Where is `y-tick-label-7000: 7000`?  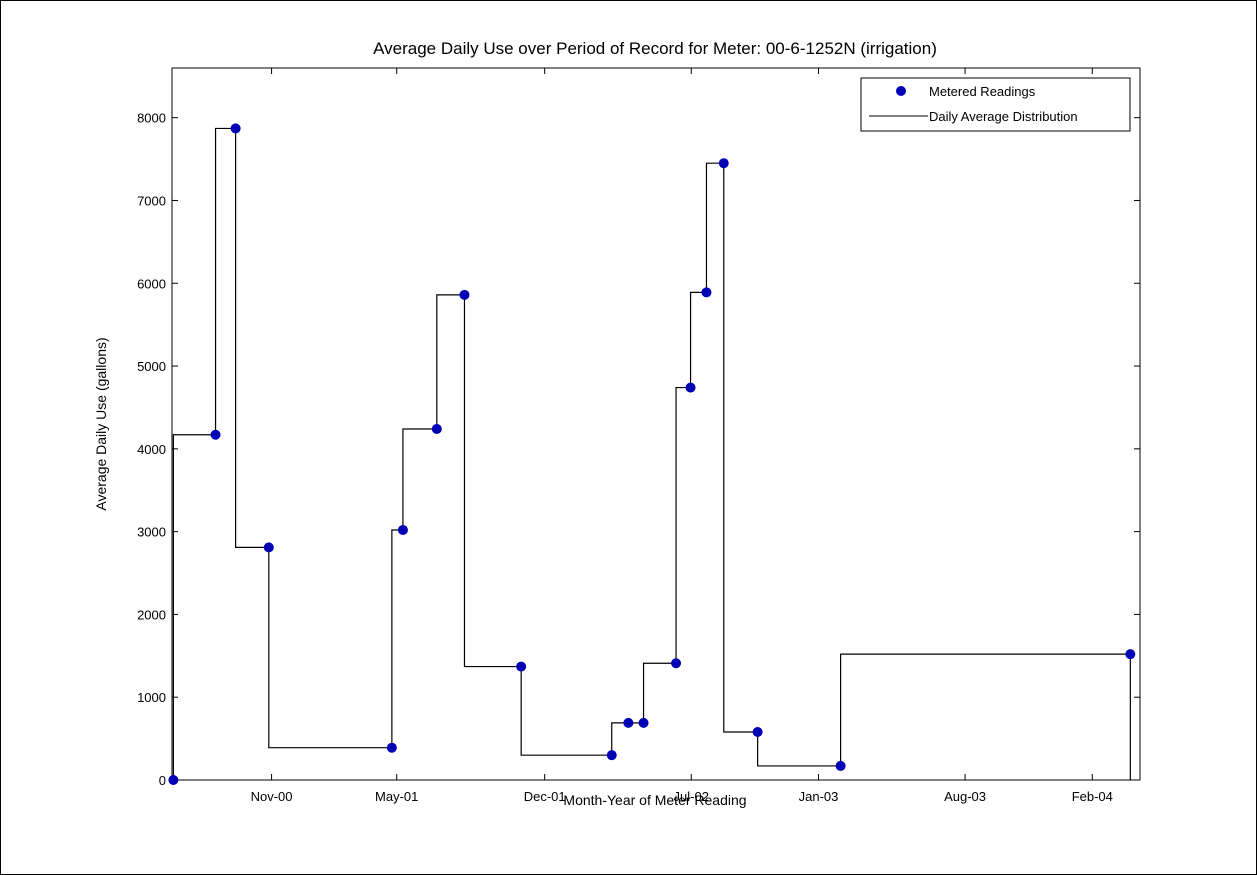
y-tick-label-7000: 7000 is located at coordinates (151, 200).